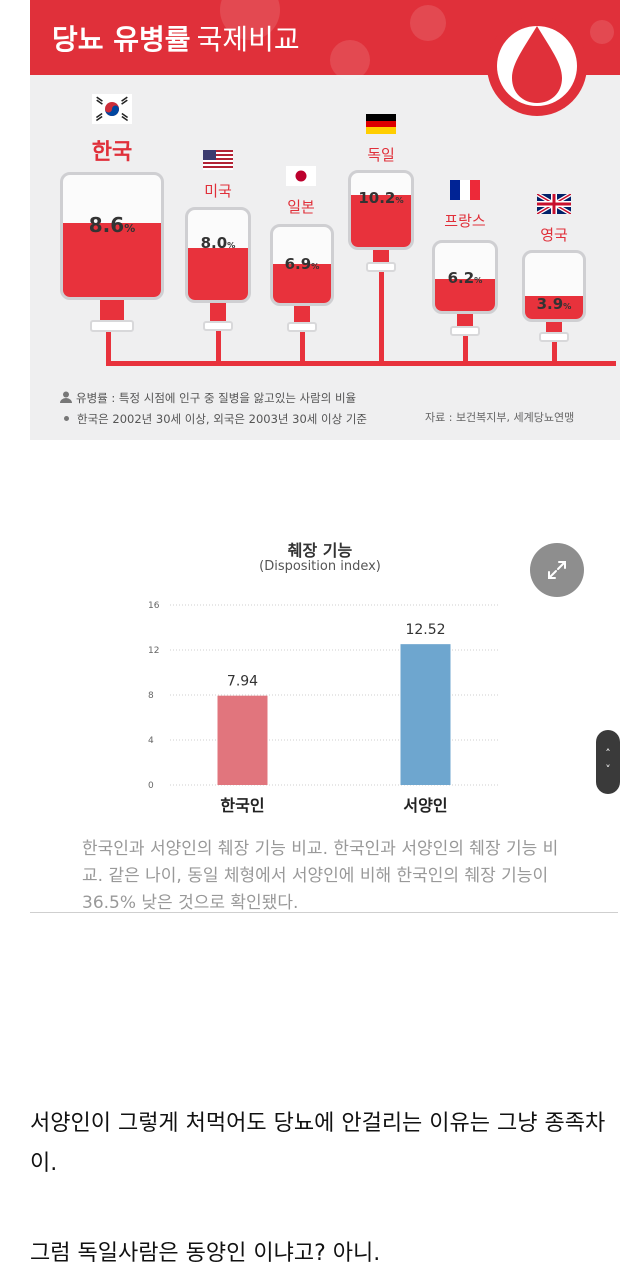 This screenshot has height=1280, width=640. I want to click on caption-divider, so click(324, 912).